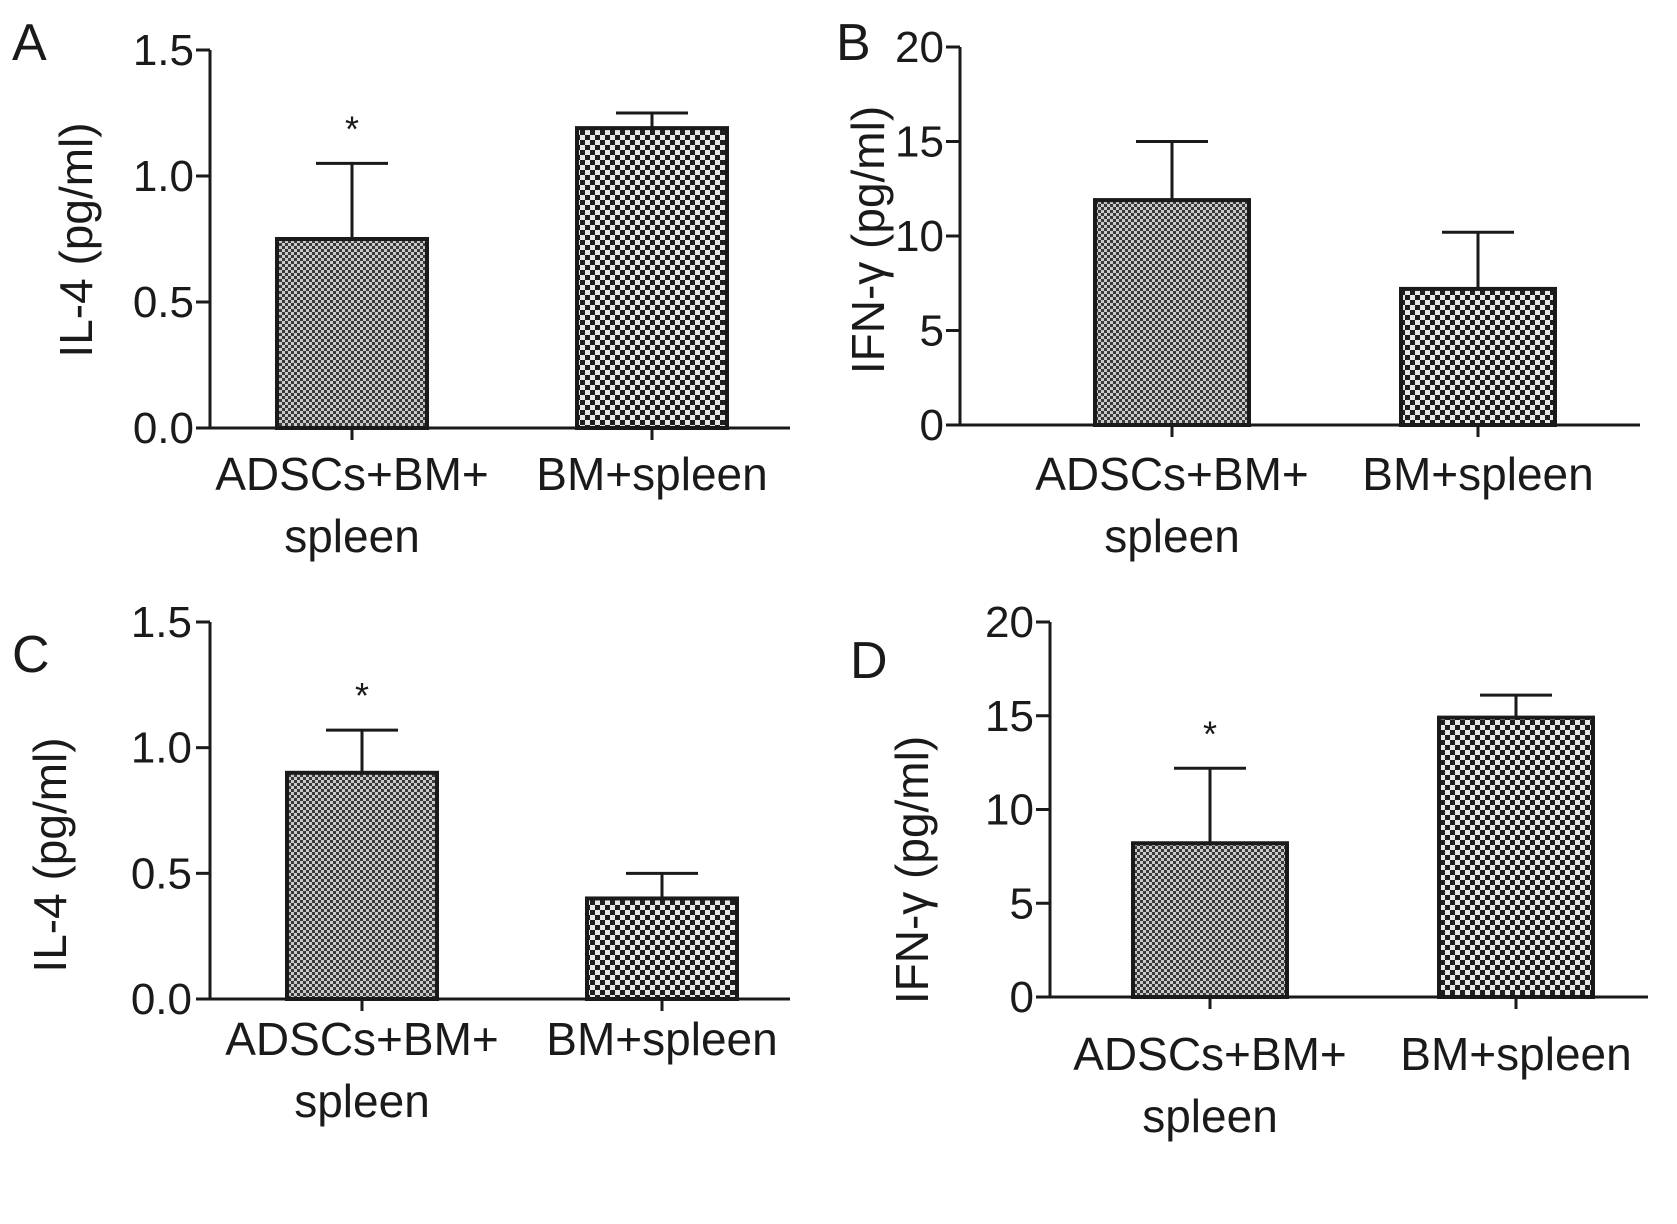 This screenshot has width=1677, height=1224. What do you see at coordinates (853, 43) in the screenshot?
I see `panel-letter: B` at bounding box center [853, 43].